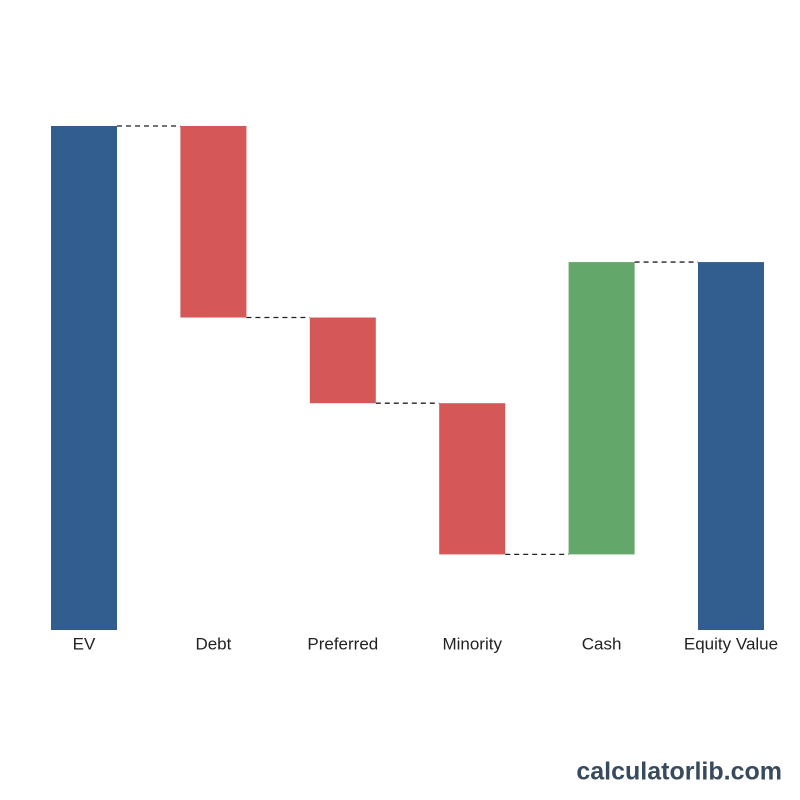  I want to click on x-tick-label: EV, so click(84, 643).